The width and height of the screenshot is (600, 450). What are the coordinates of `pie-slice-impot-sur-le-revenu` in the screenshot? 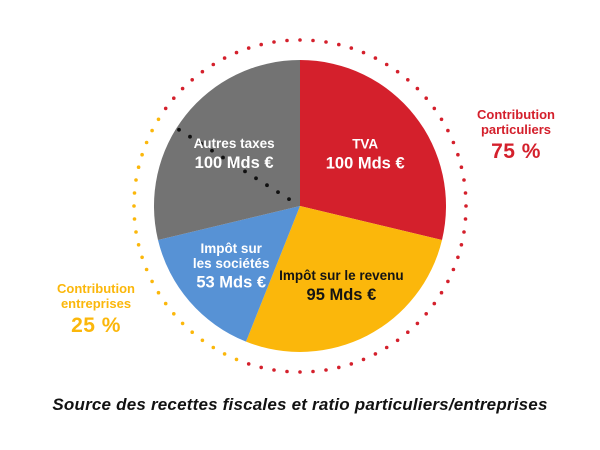 It's located at (344, 279).